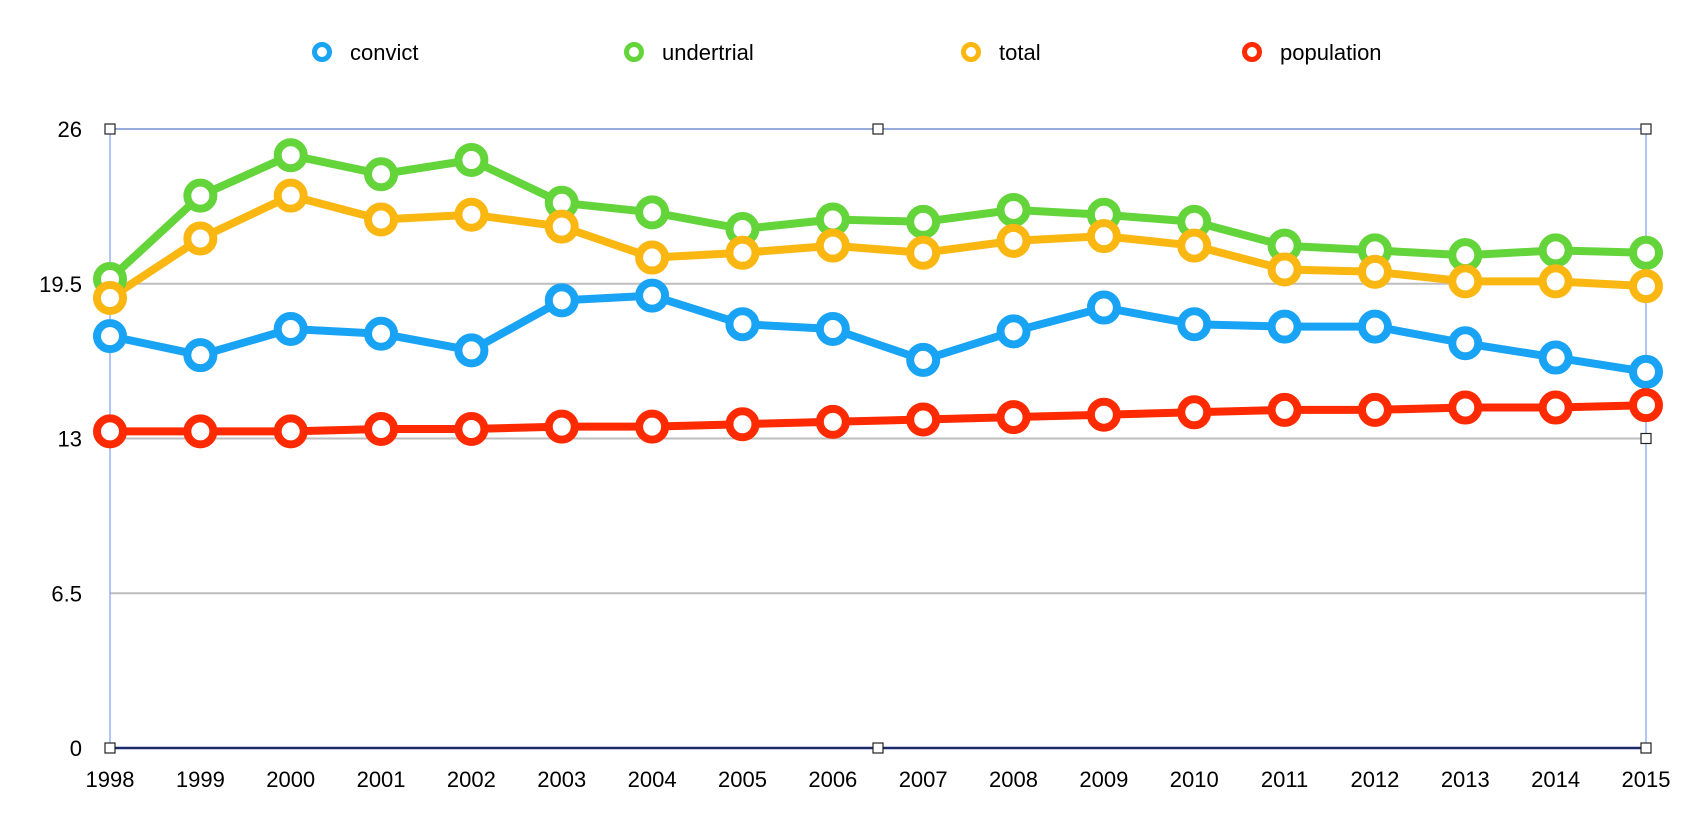 The height and width of the screenshot is (817, 1706). What do you see at coordinates (1252, 52) in the screenshot?
I see `legend-marker-population` at bounding box center [1252, 52].